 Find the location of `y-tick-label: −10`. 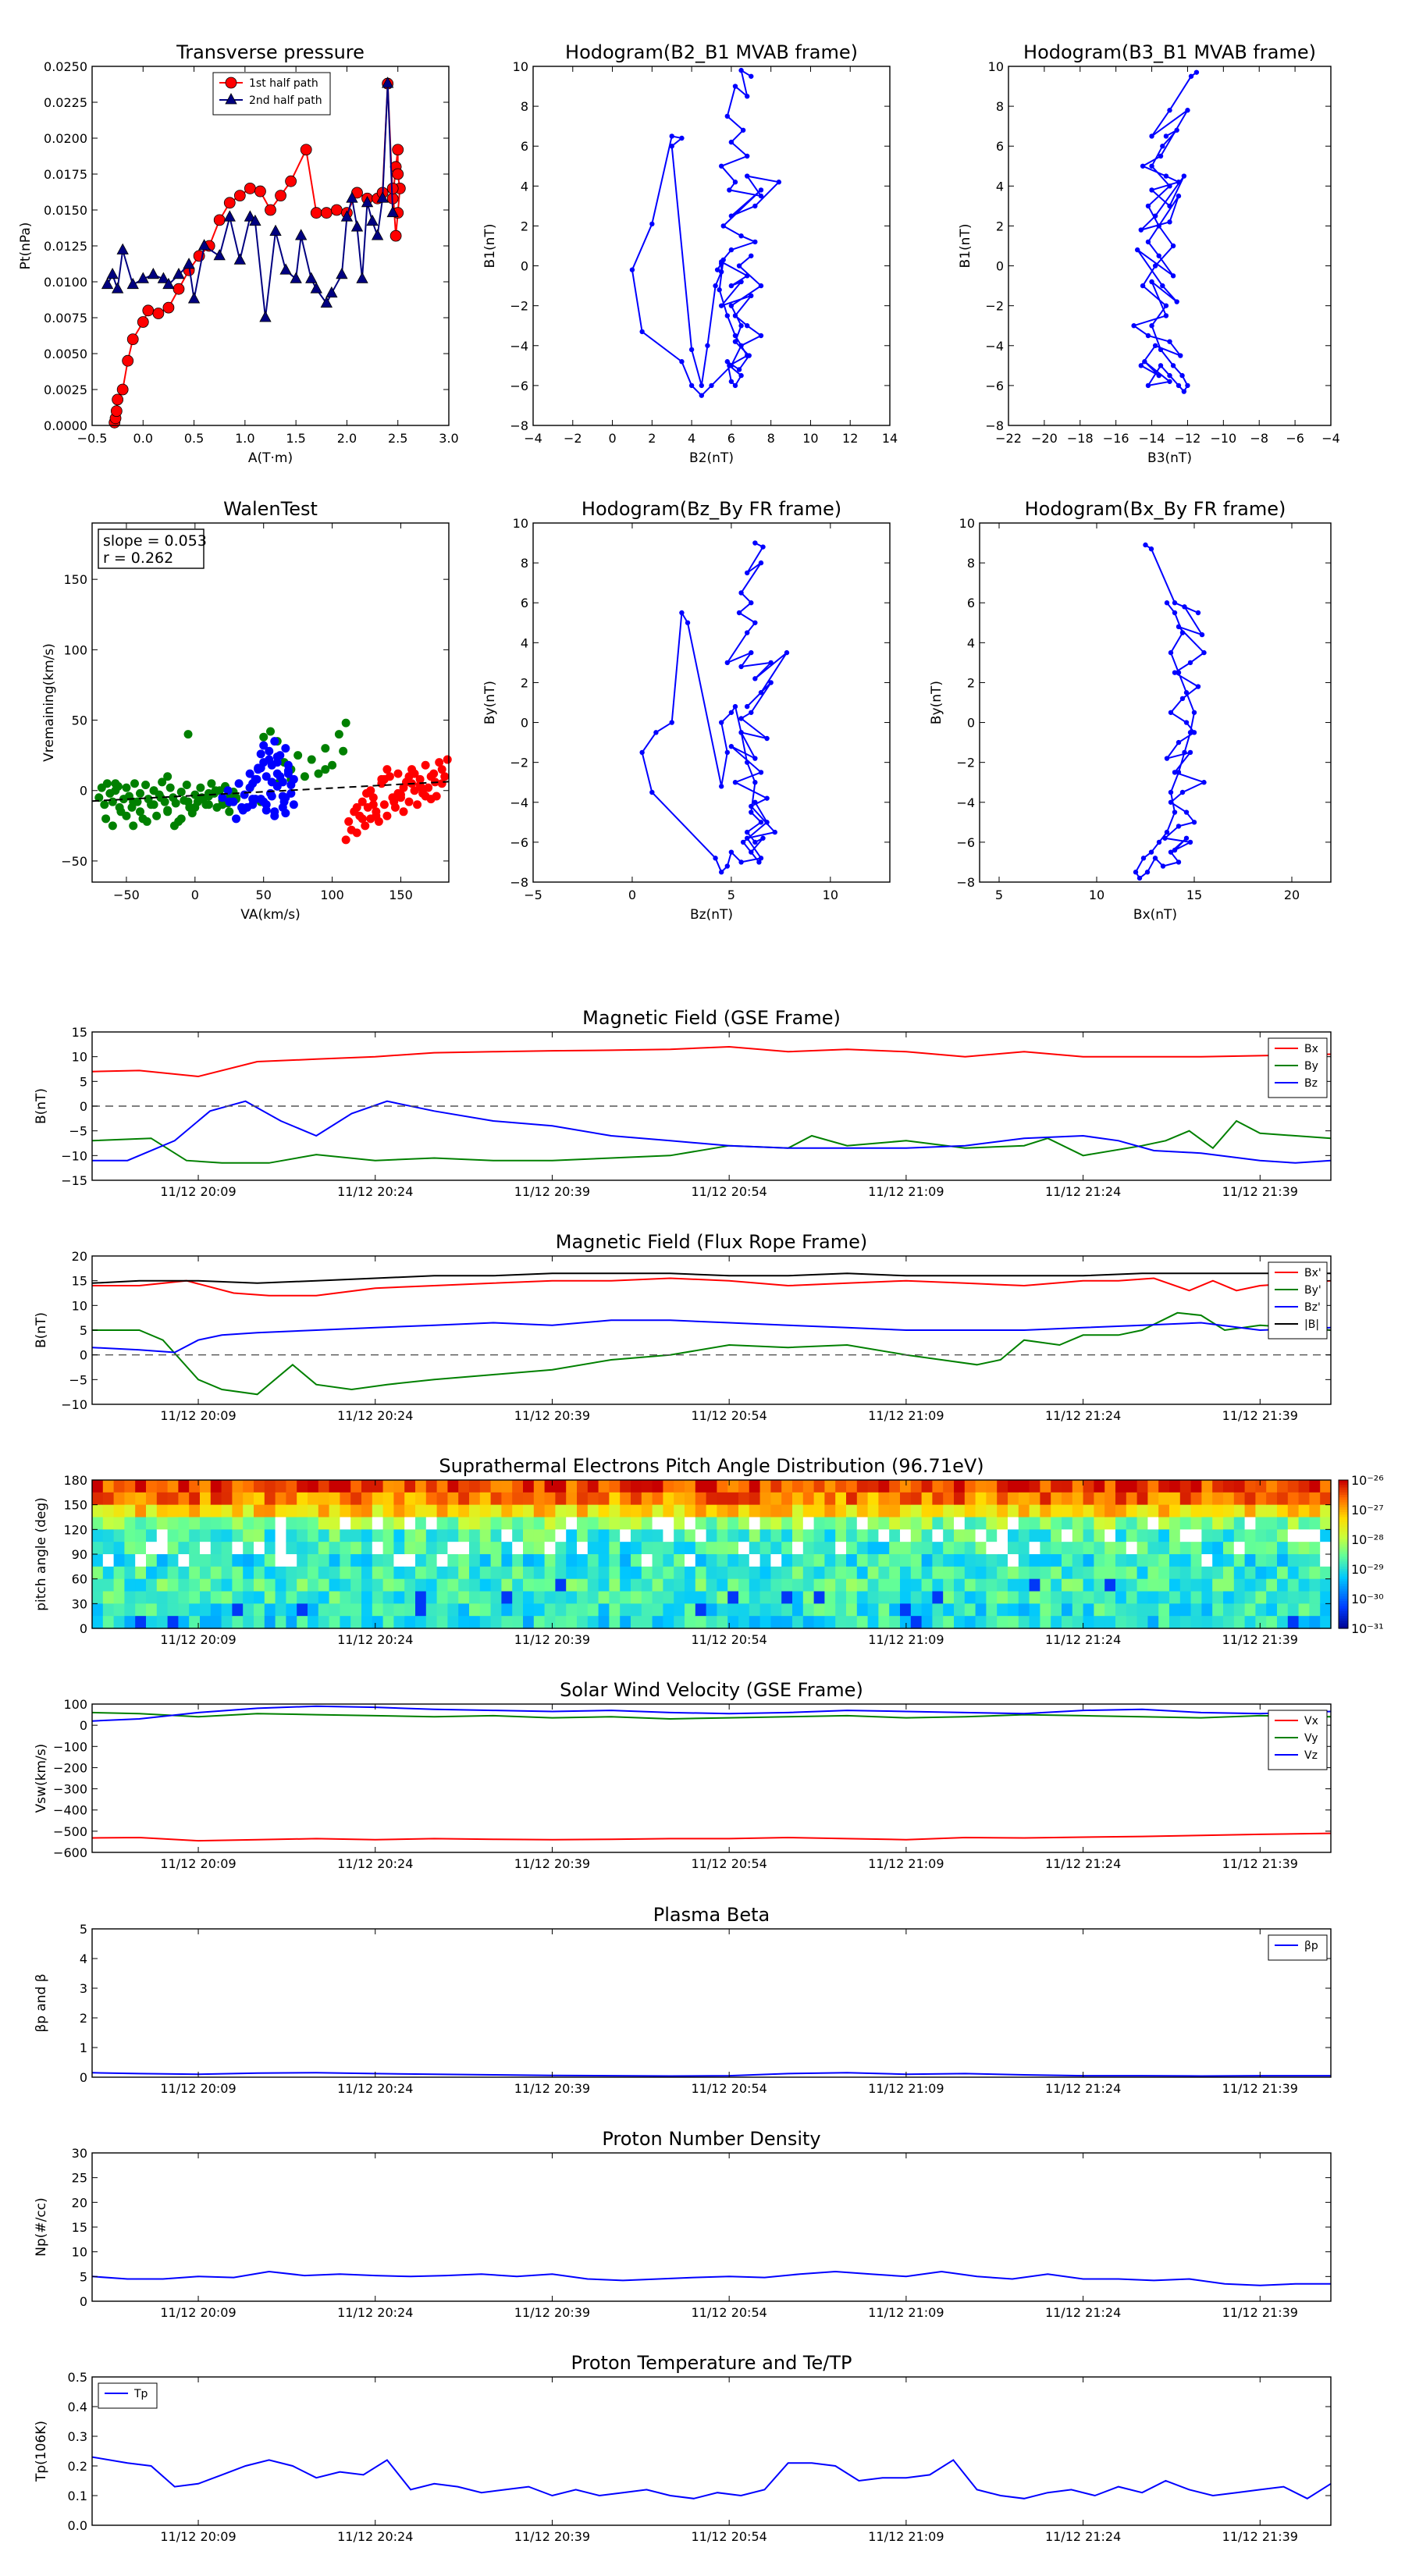

y-tick-label: −10 is located at coordinates (74, 1155).